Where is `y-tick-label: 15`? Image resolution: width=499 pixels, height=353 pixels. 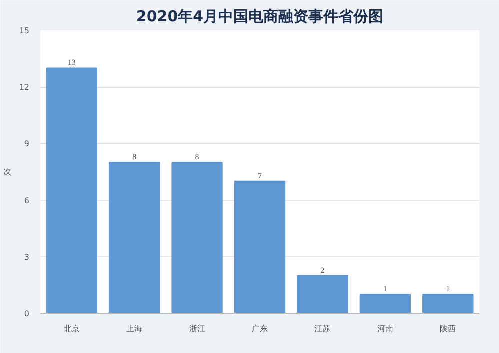 y-tick-label: 15 is located at coordinates (24, 31).